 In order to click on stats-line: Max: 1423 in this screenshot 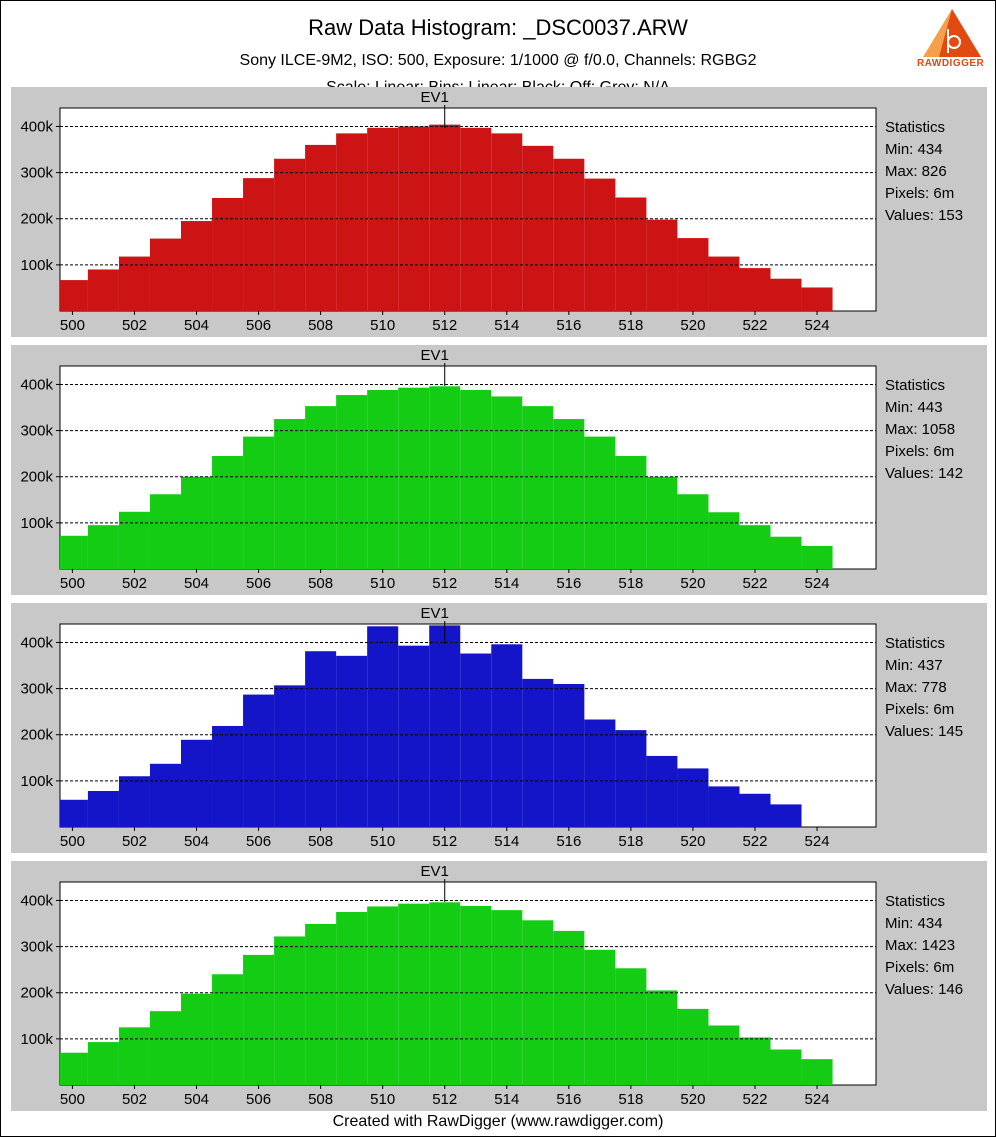, I will do `click(920, 945)`.